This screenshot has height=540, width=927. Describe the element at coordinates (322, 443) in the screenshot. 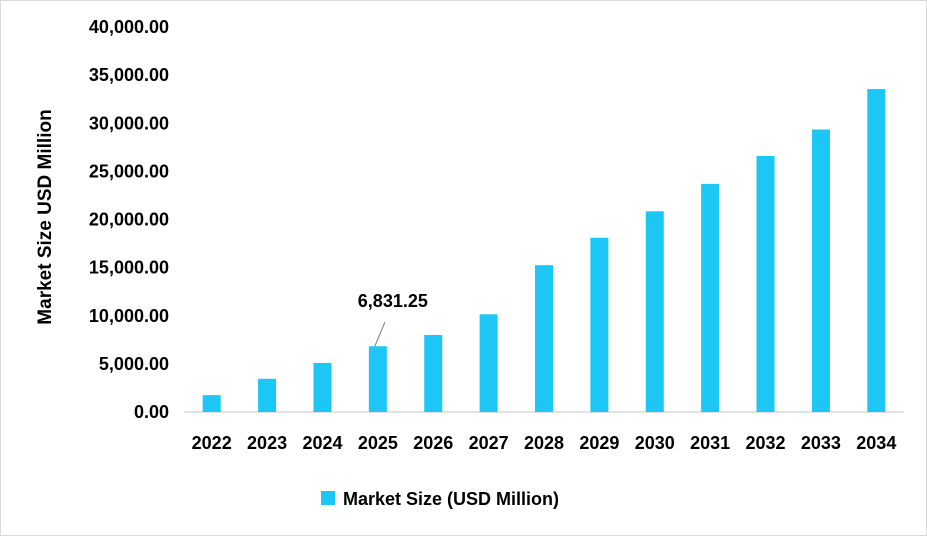

I see `x-tick-label: 2024` at that location.